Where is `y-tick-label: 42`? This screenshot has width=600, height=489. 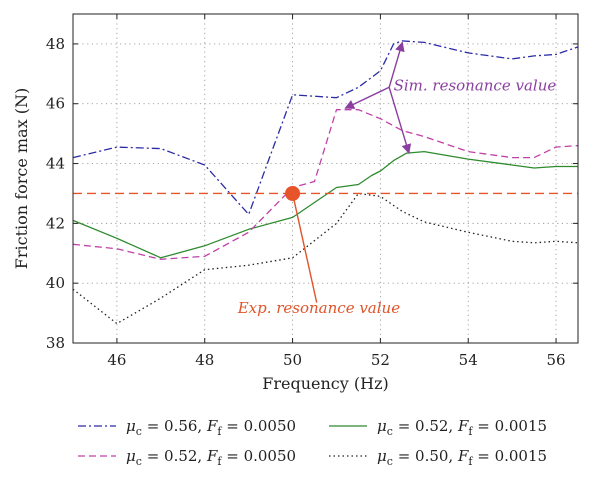
y-tick-label: 42 is located at coordinates (55, 223).